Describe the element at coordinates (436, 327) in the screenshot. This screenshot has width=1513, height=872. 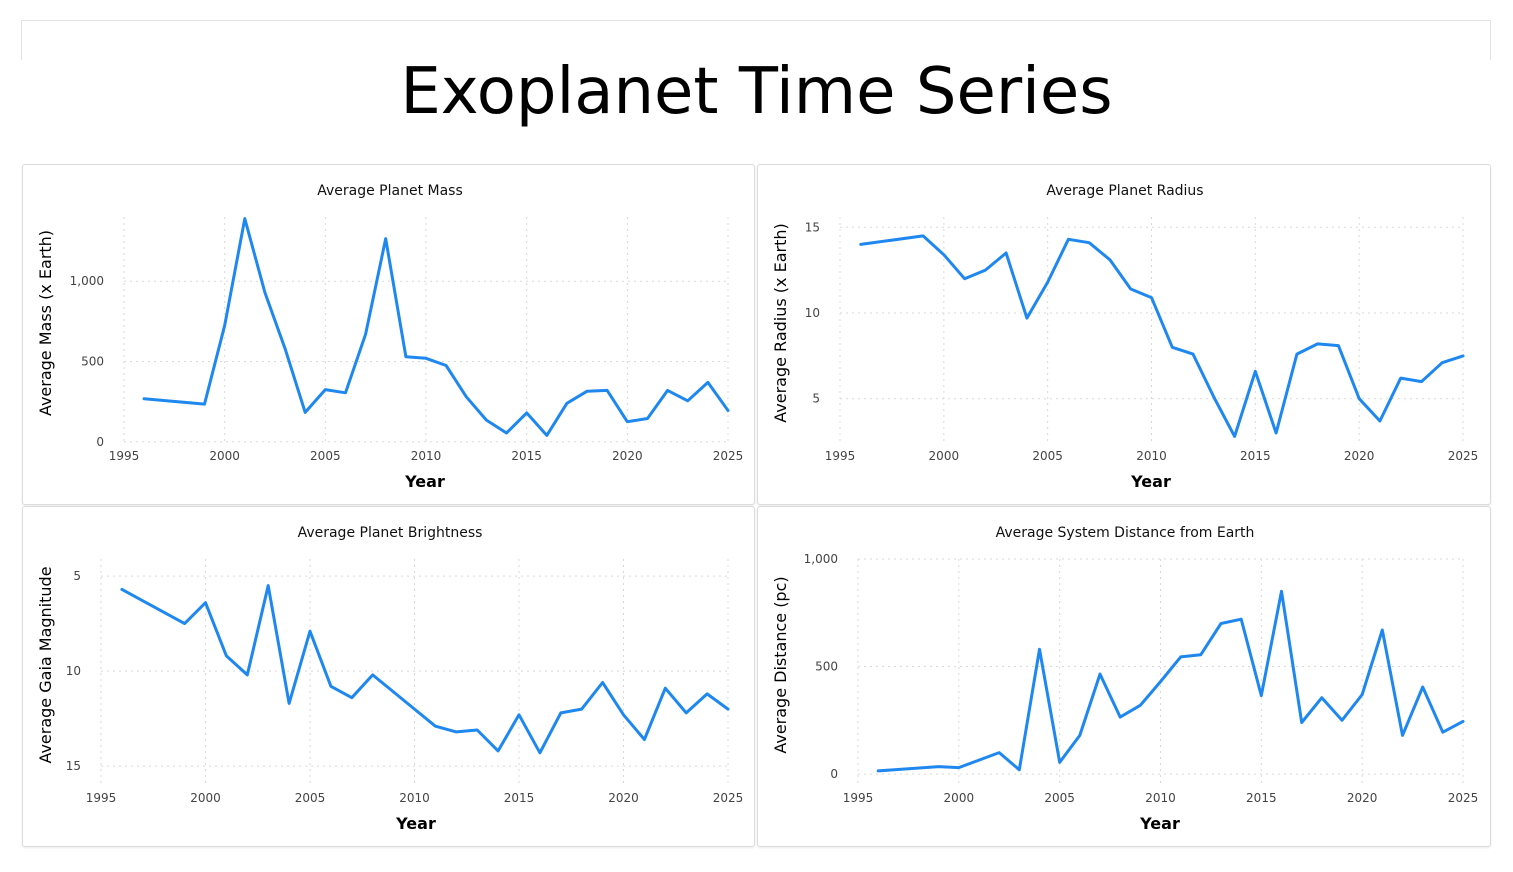
I see `average-planet-mass-series-line` at that location.